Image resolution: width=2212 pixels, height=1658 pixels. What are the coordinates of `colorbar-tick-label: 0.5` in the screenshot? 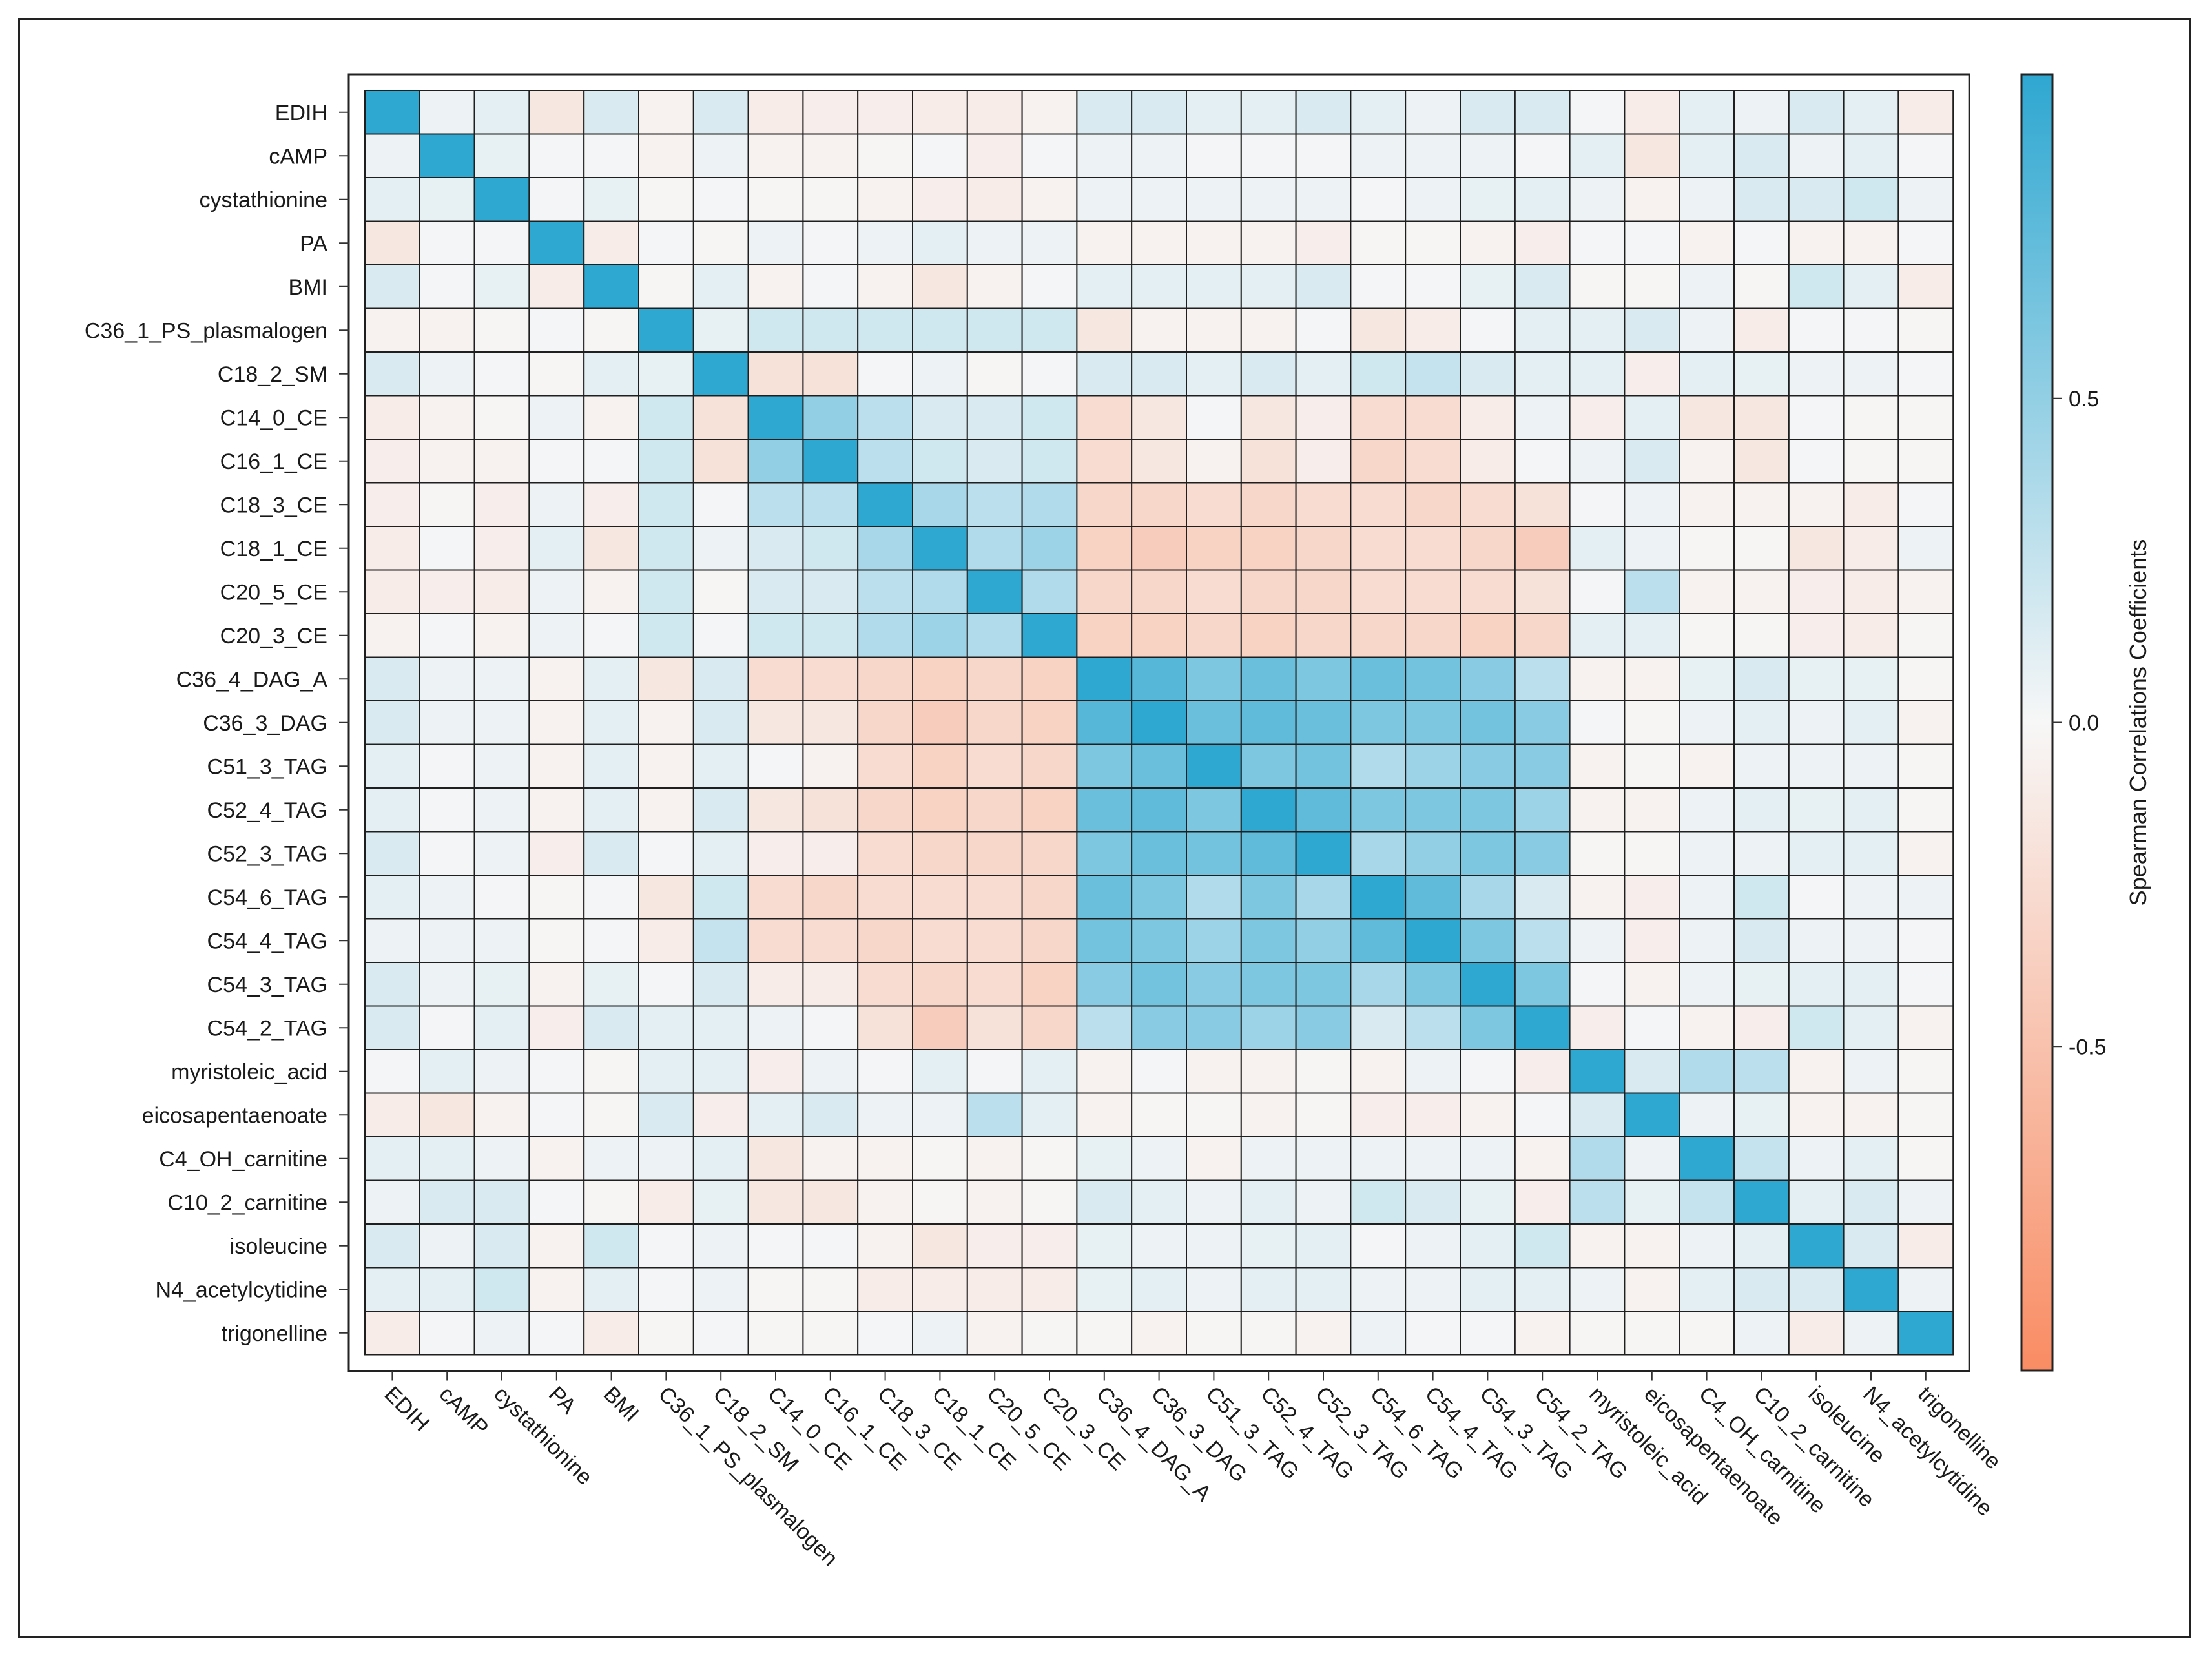 It's located at (2084, 399).